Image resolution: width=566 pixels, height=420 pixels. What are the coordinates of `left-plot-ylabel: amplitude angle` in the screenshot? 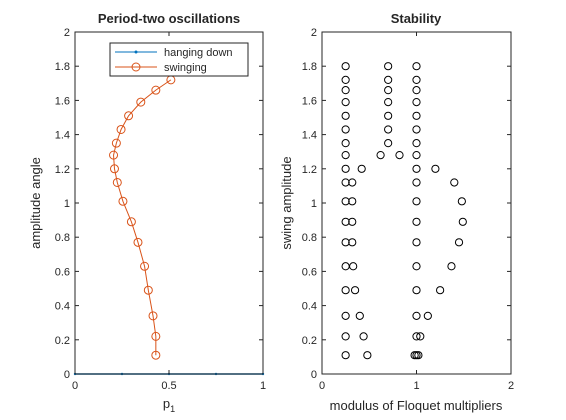 It's located at (35, 203).